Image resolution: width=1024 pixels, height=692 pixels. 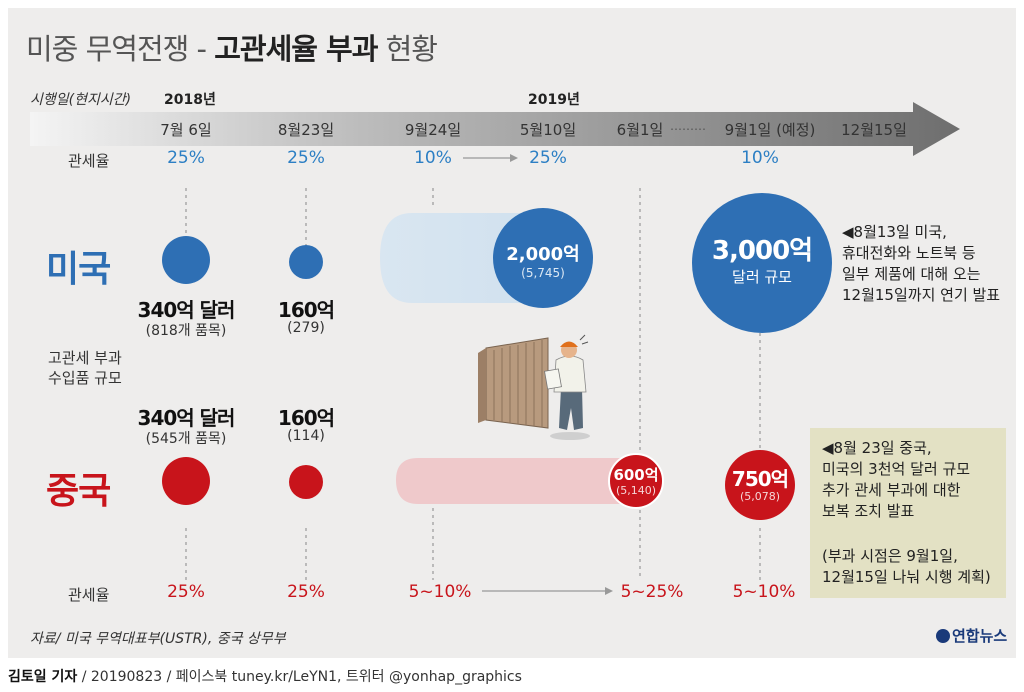 What do you see at coordinates (760, 496) in the screenshot?
I see `cn-750-count: (5,078)` at bounding box center [760, 496].